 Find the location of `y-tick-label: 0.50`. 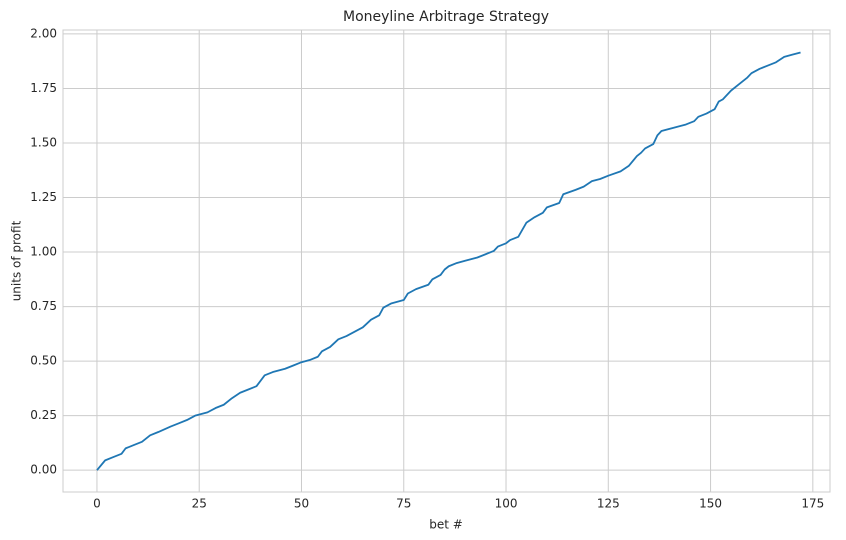

y-tick-label: 0.50 is located at coordinates (43, 361).